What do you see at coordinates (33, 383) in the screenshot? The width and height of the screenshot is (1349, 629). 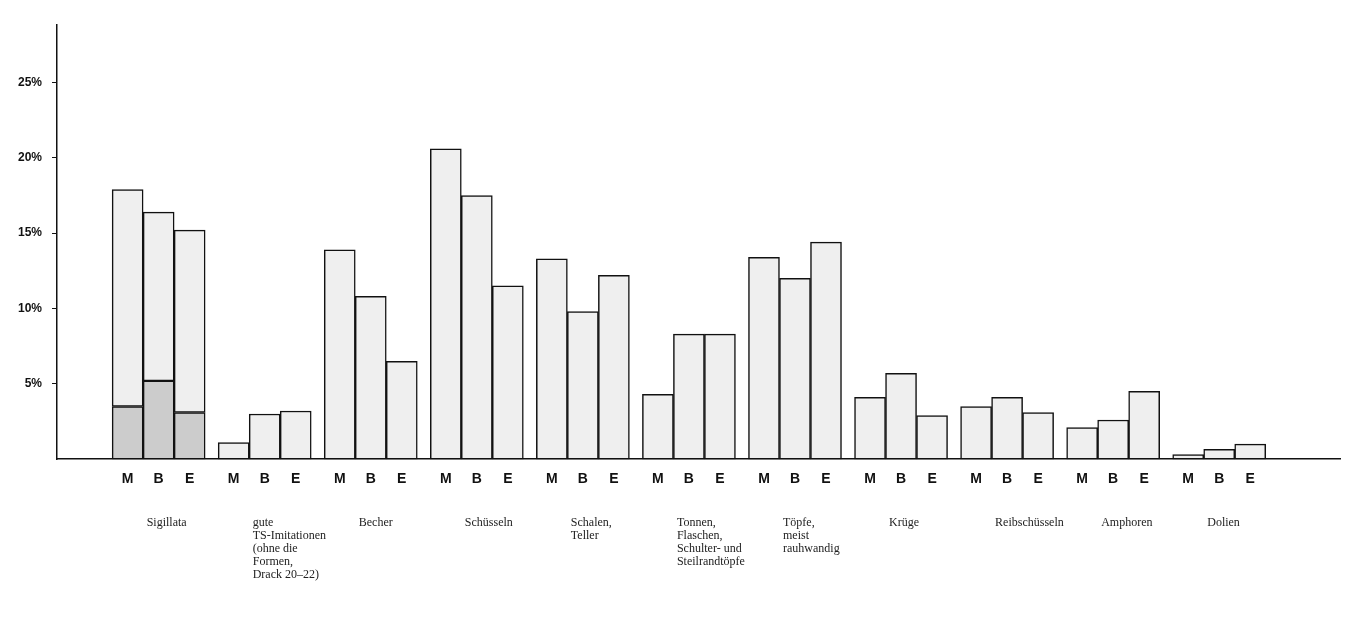 I see `y-tick-label: 5%` at bounding box center [33, 383].